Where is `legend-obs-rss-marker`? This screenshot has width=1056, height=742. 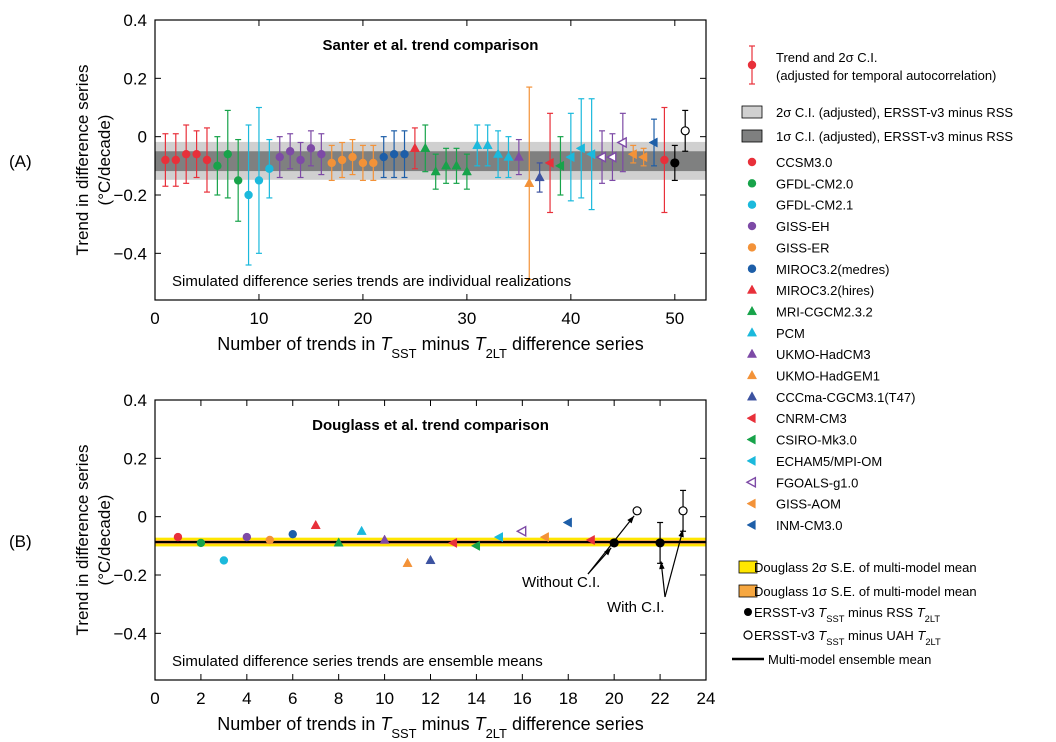 legend-obs-rss-marker is located at coordinates (748, 612).